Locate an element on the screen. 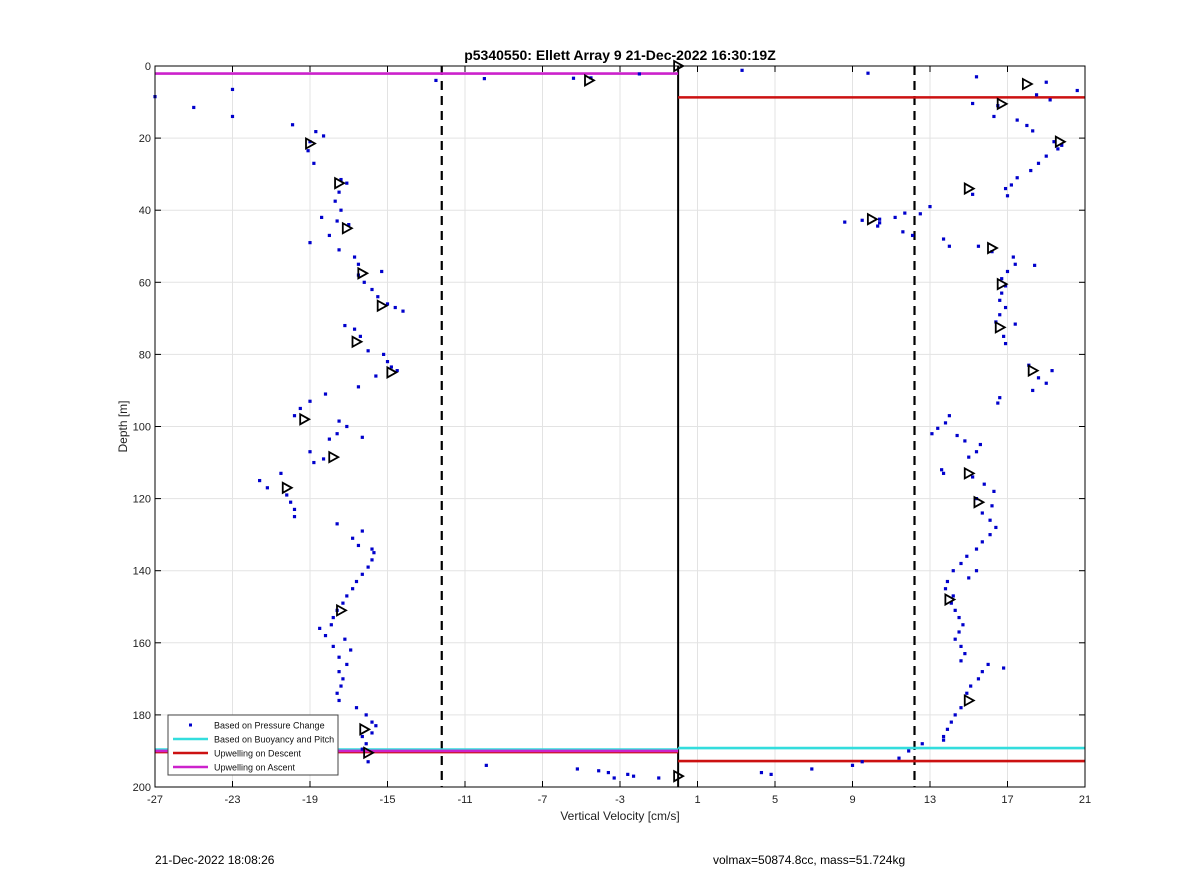  y-tick-label: 140 is located at coordinates (142, 572).